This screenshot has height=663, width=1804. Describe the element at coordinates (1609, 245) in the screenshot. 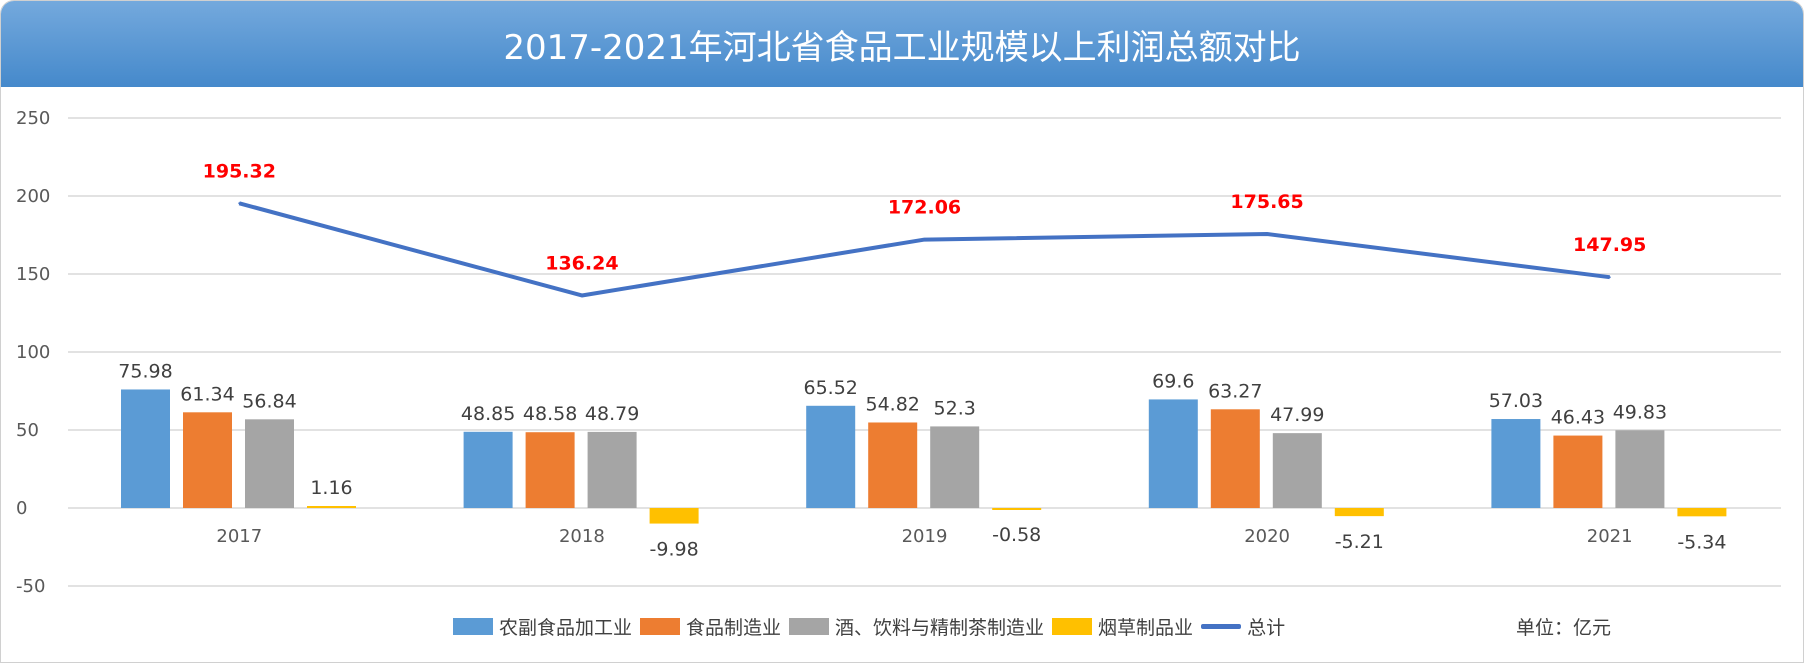

I see `line-data-label: 147.95` at that location.